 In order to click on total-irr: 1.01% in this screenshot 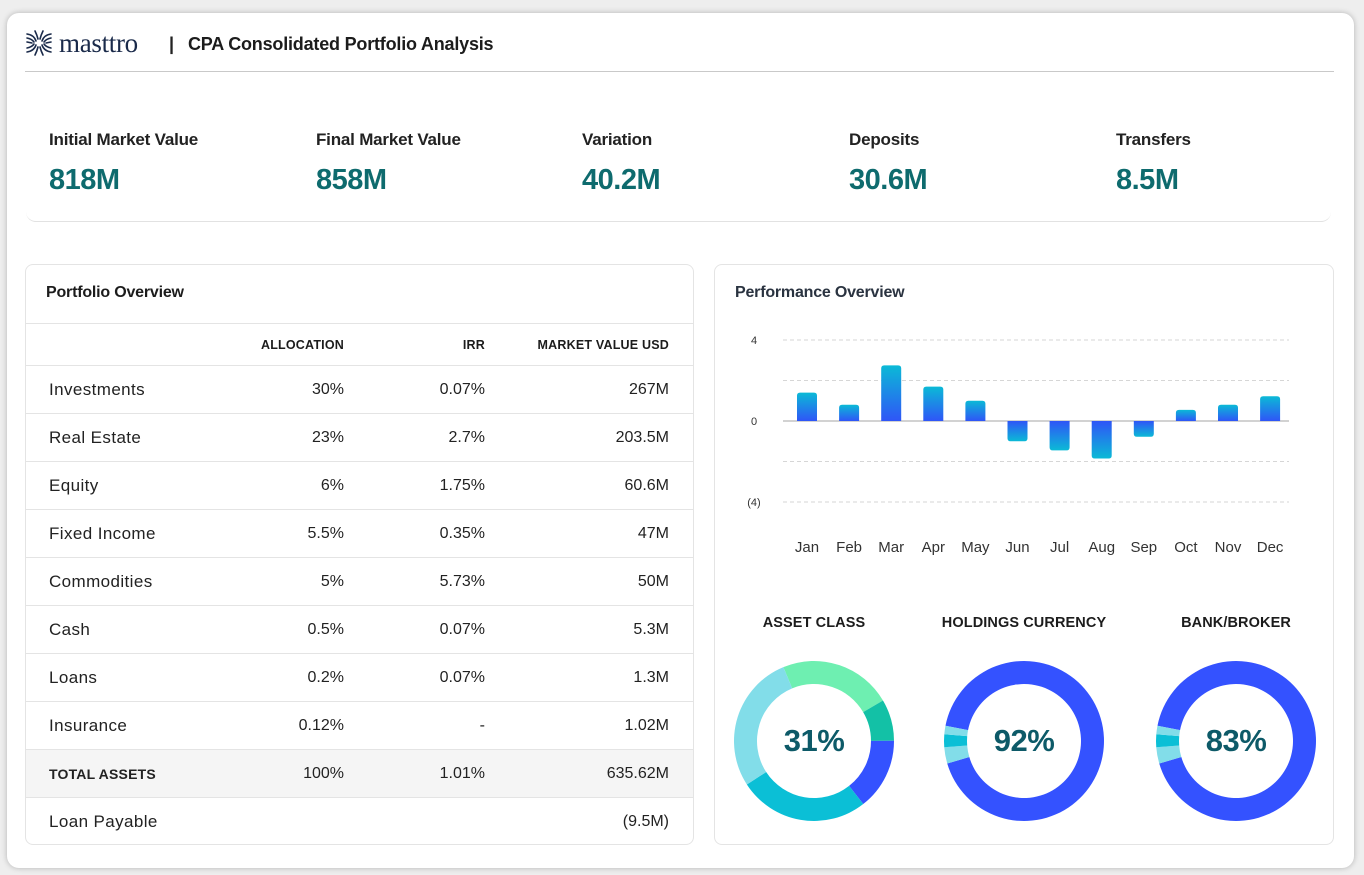, I will do `click(414, 773)`.